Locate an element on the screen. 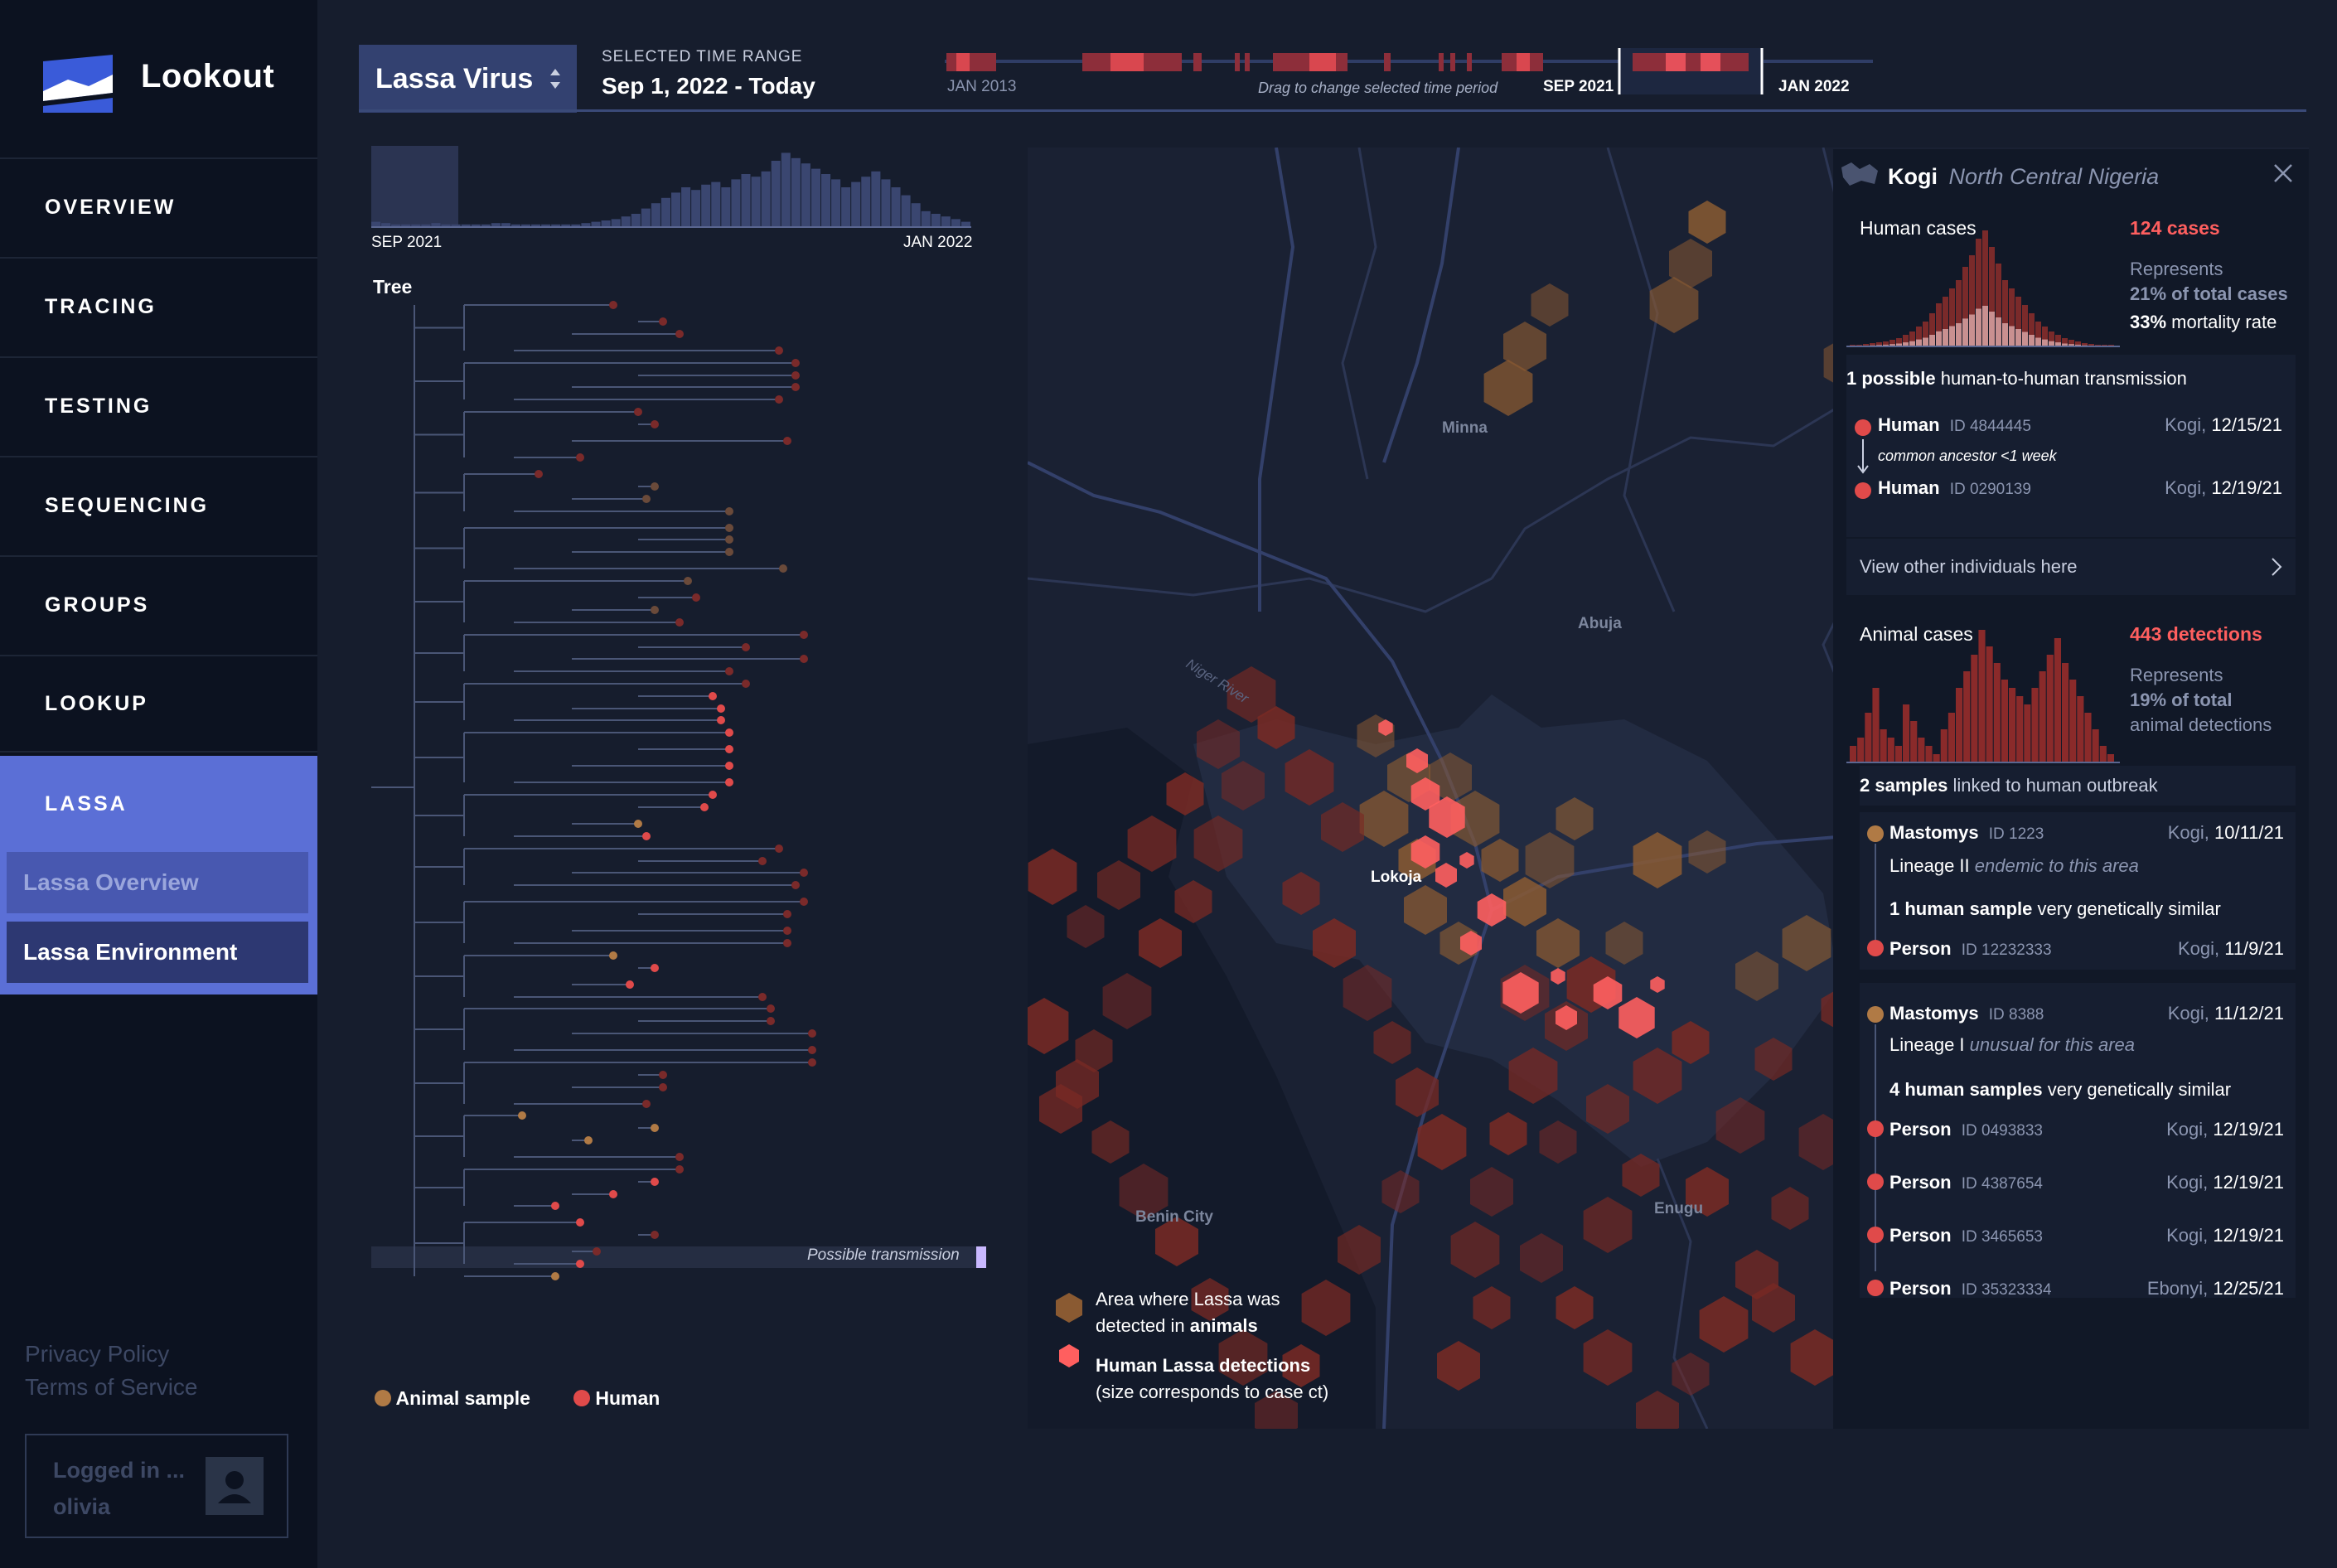  nav-lassa-overview: Lassa Overview is located at coordinates (157, 882).